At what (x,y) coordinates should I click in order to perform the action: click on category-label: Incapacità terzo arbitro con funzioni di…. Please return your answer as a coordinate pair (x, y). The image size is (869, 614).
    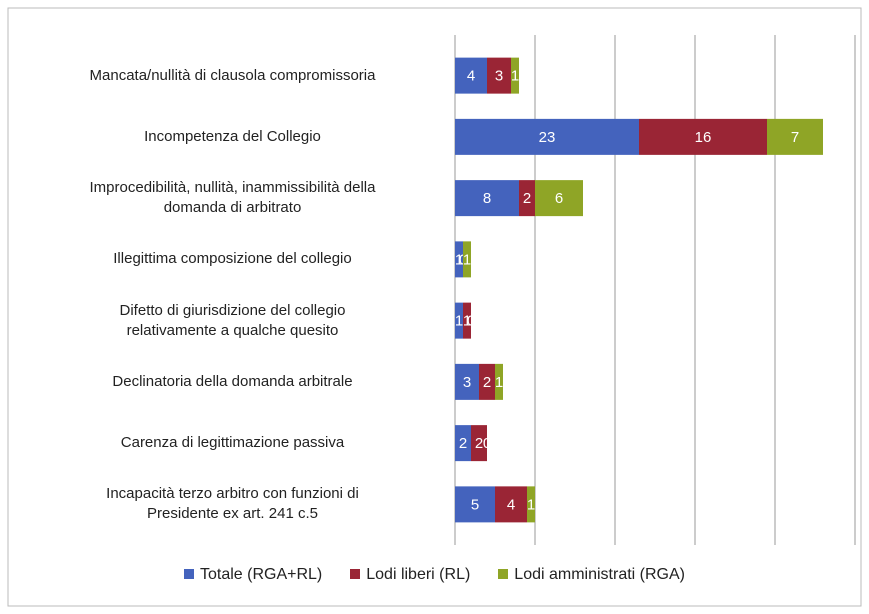
    Looking at the image, I should click on (232, 504).